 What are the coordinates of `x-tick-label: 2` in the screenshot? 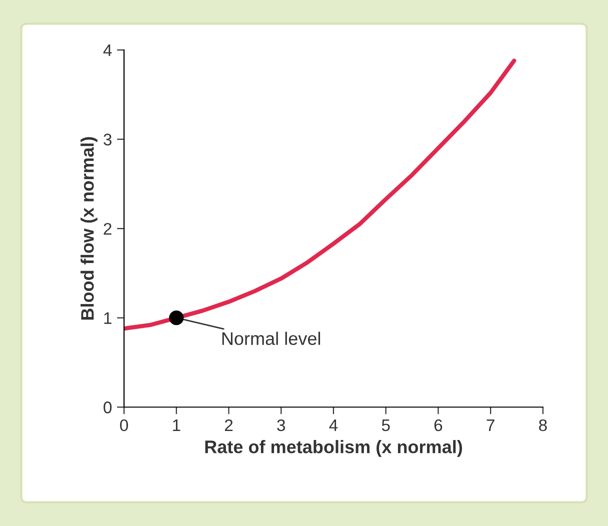 It's located at (228, 425).